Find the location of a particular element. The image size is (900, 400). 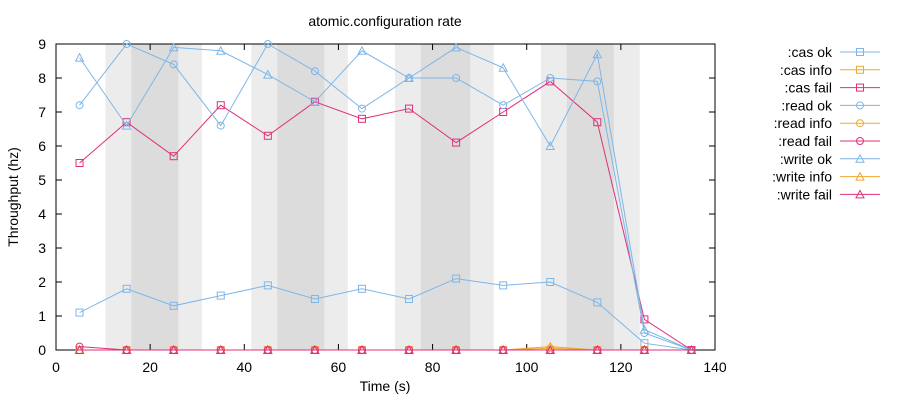

legend-label: :read fail is located at coordinates (805, 141).